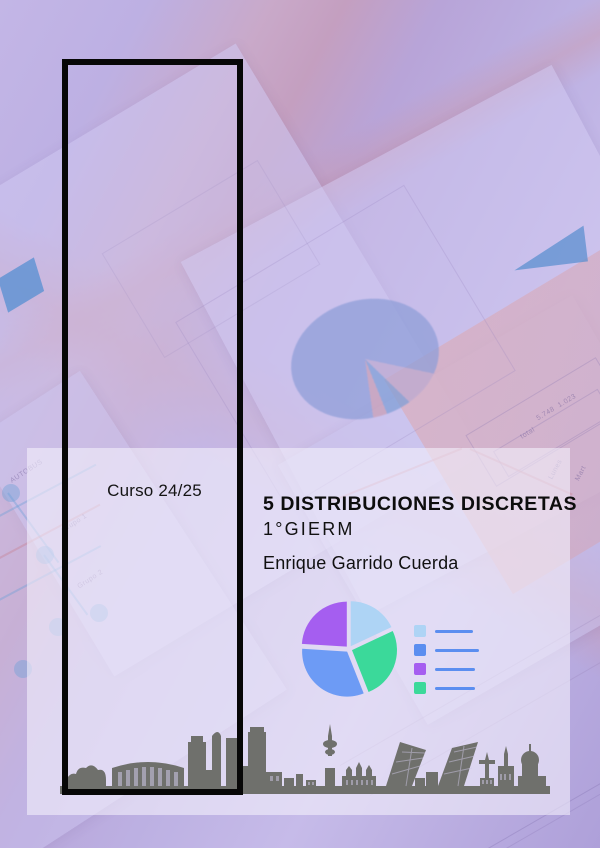 The image size is (600, 848). What do you see at coordinates (420, 504) in the screenshot?
I see `page-title: 5 DISTRIBUCIONES DISCRETAS` at bounding box center [420, 504].